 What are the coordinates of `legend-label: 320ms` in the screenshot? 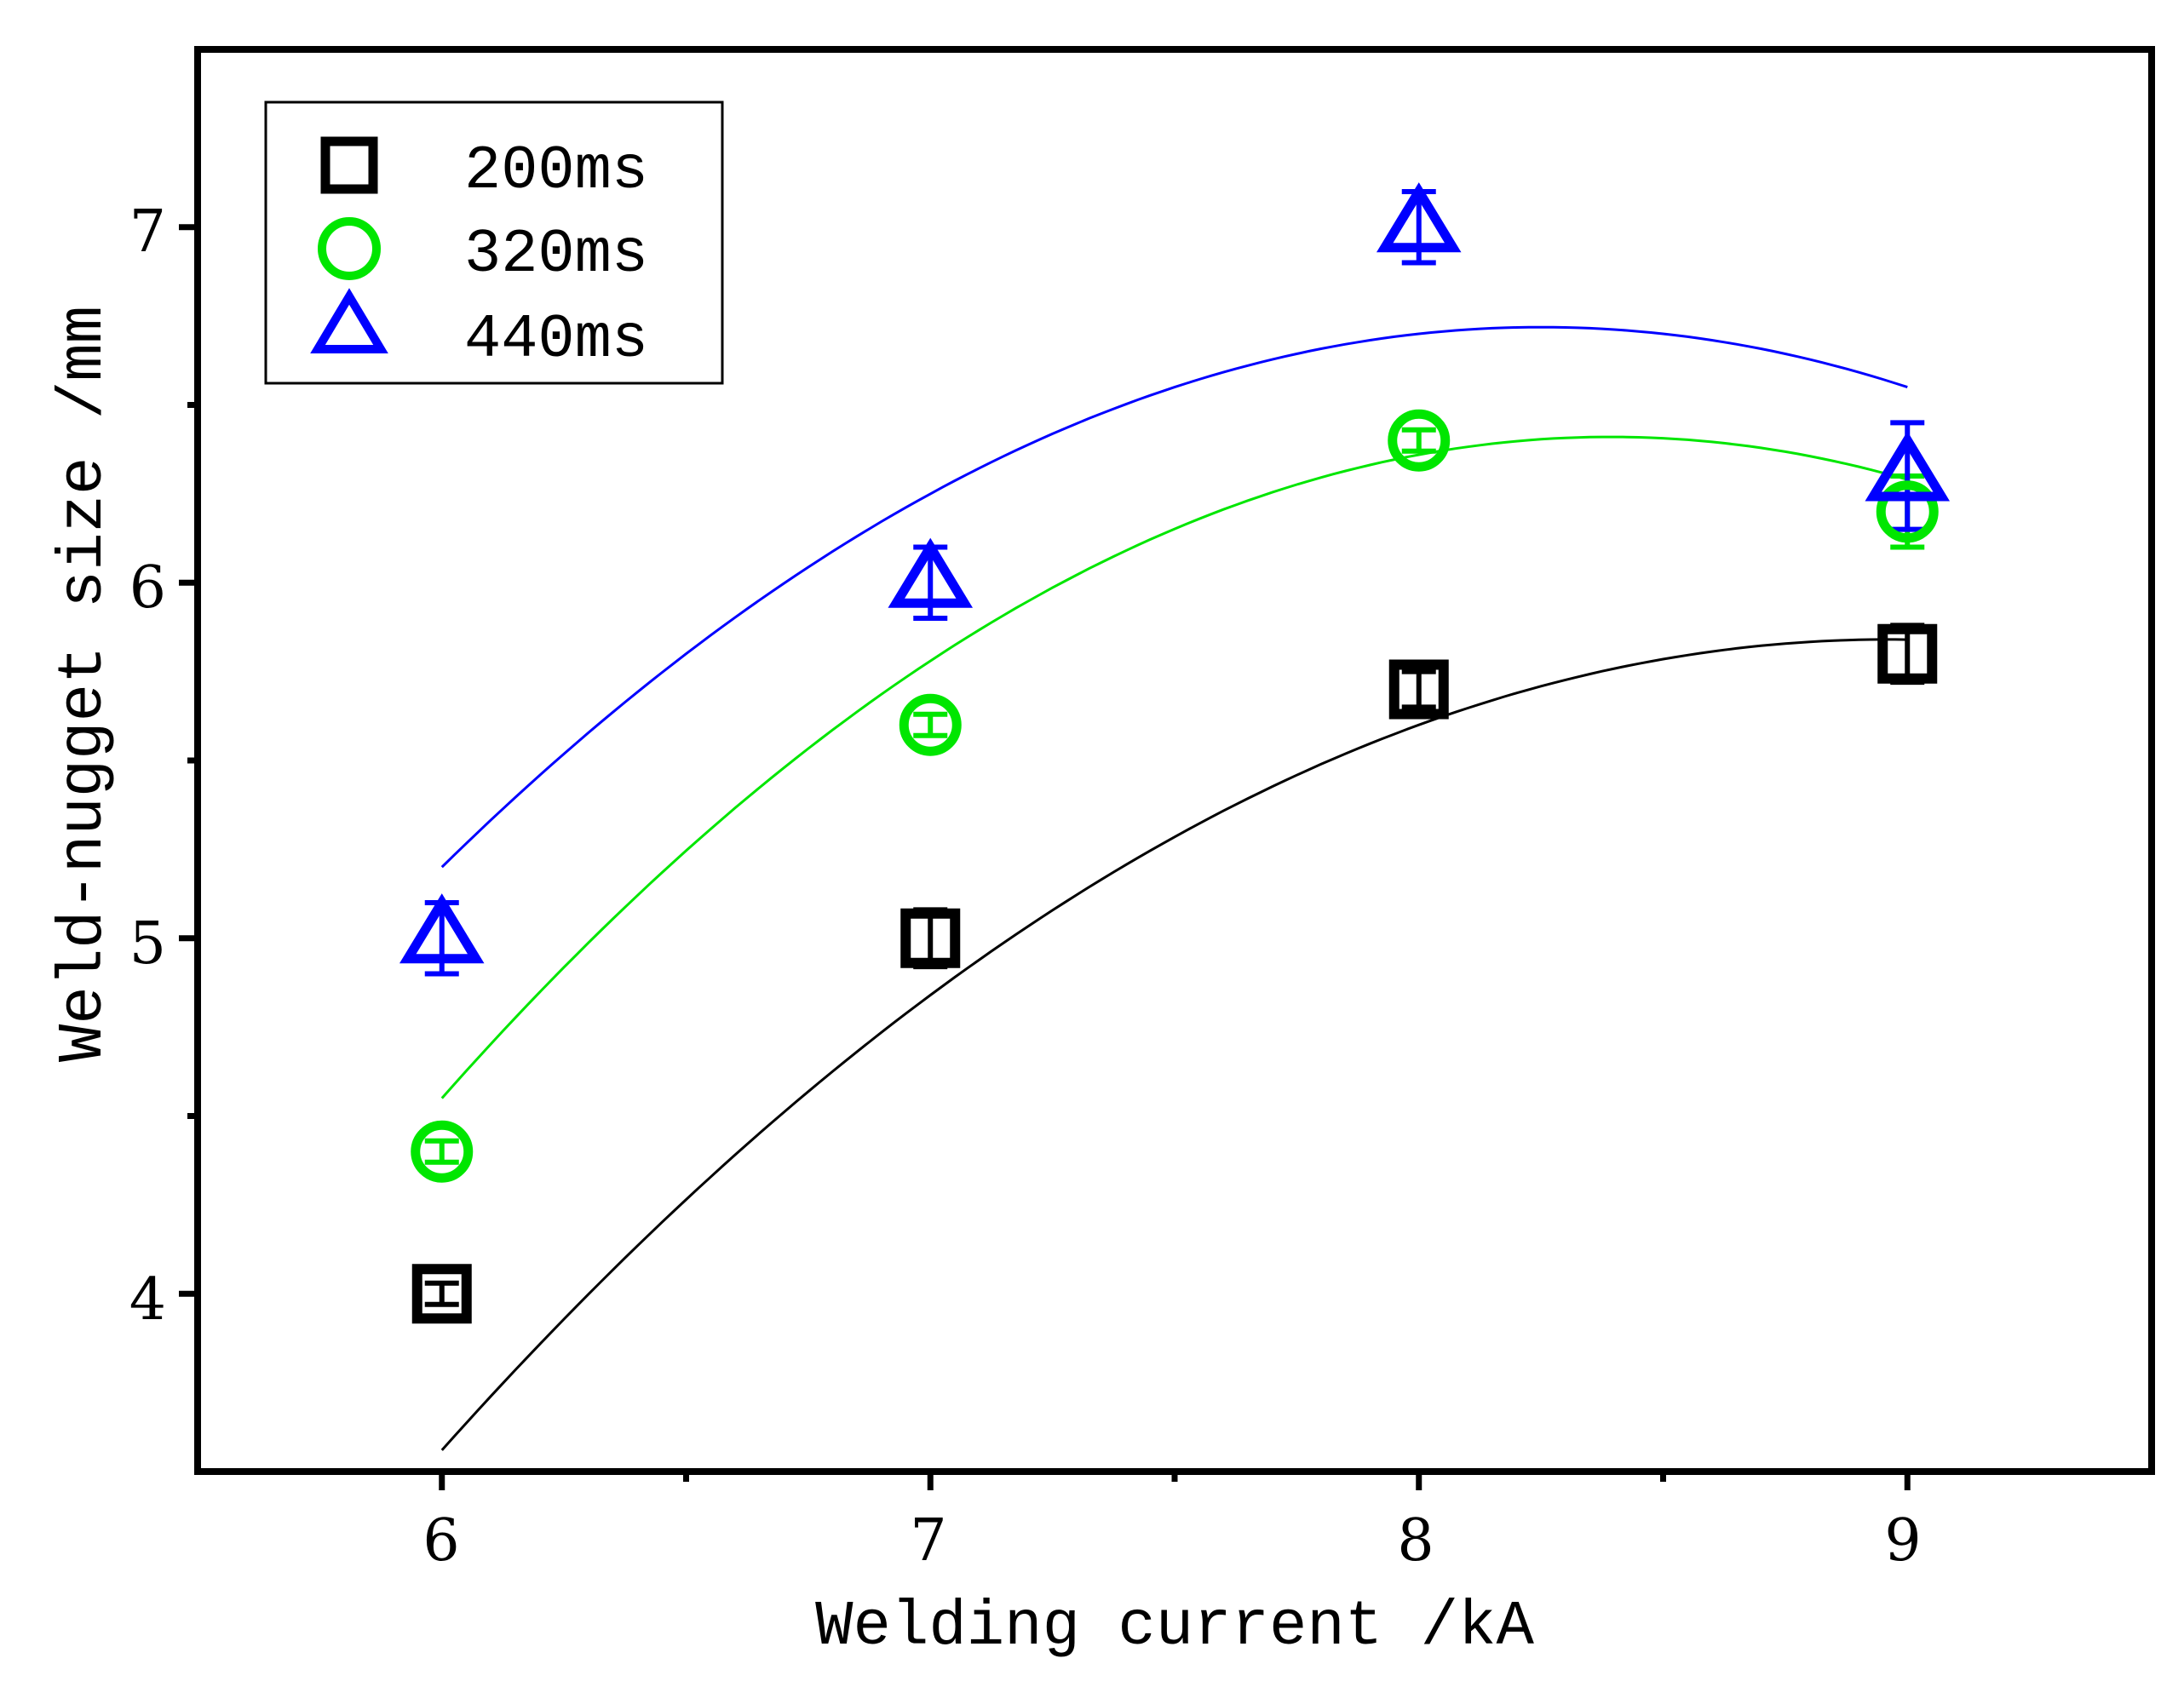 It's located at (556, 255).